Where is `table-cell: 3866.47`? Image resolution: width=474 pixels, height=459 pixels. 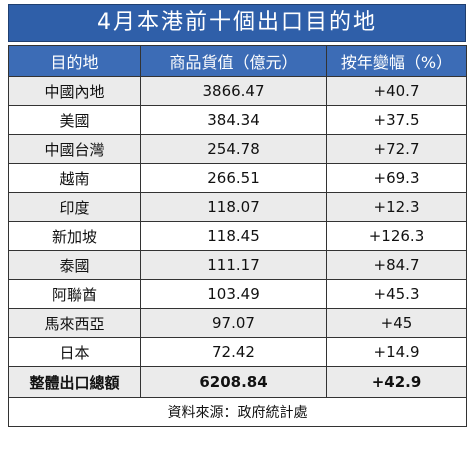 table-cell: 3866.47 is located at coordinates (233, 91).